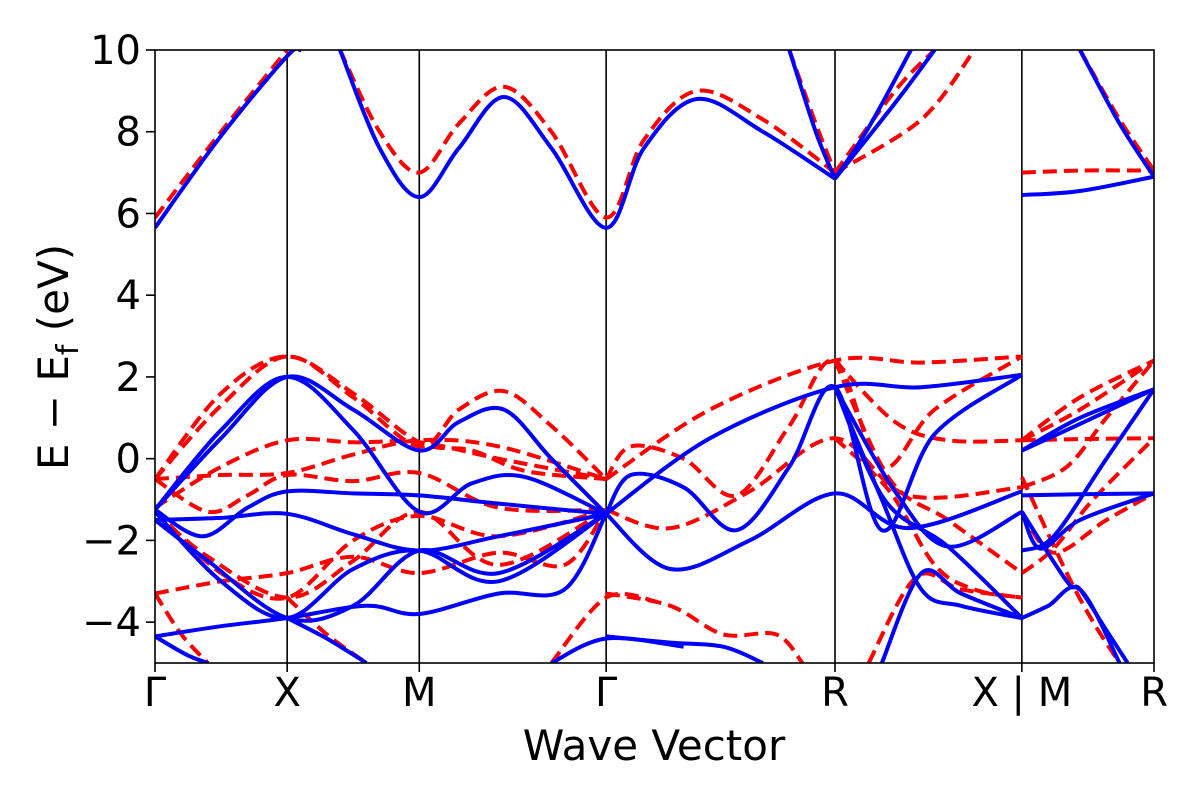  What do you see at coordinates (656, 689) in the screenshot?
I see `x-axis-ticks: Γ X M Γ R X | M R` at bounding box center [656, 689].